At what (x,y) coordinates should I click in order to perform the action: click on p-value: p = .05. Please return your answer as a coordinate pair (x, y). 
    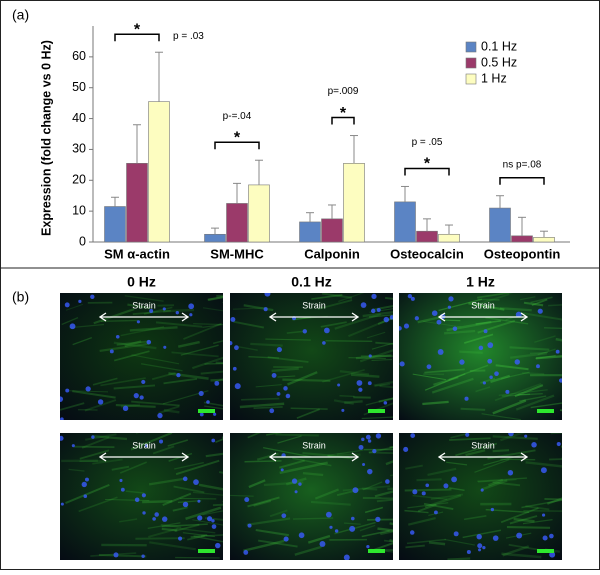
    Looking at the image, I should click on (427, 142).